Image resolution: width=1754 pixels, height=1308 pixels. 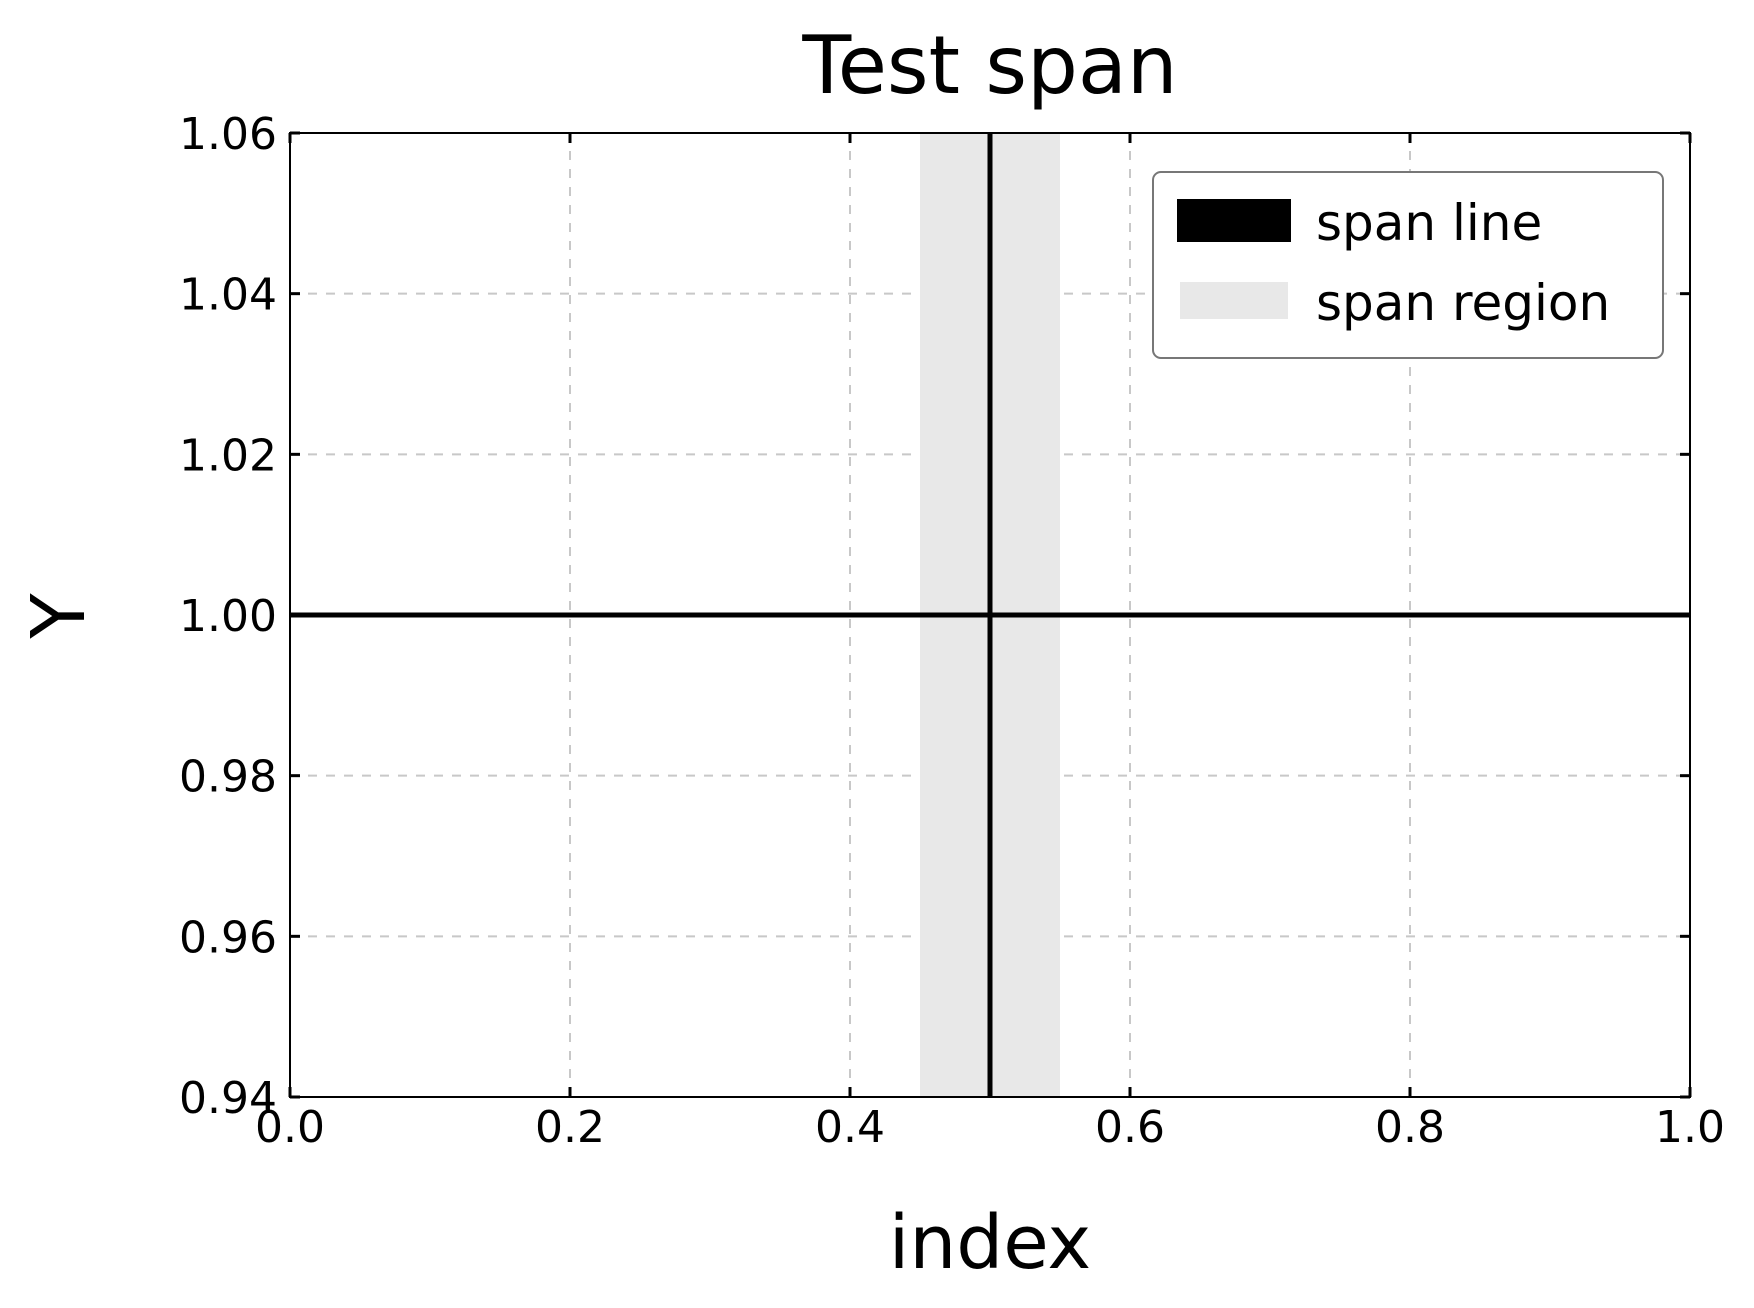 I want to click on x-tick-label: 0.0, so click(x=290, y=1127).